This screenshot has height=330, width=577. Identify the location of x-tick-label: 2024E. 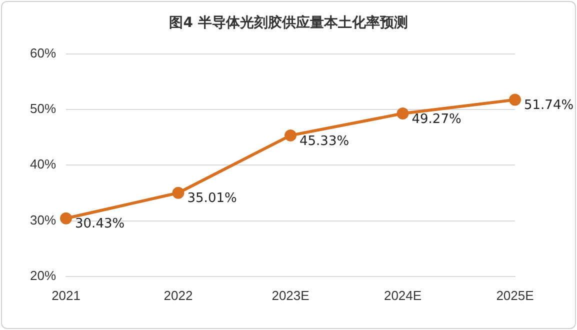
(403, 295).